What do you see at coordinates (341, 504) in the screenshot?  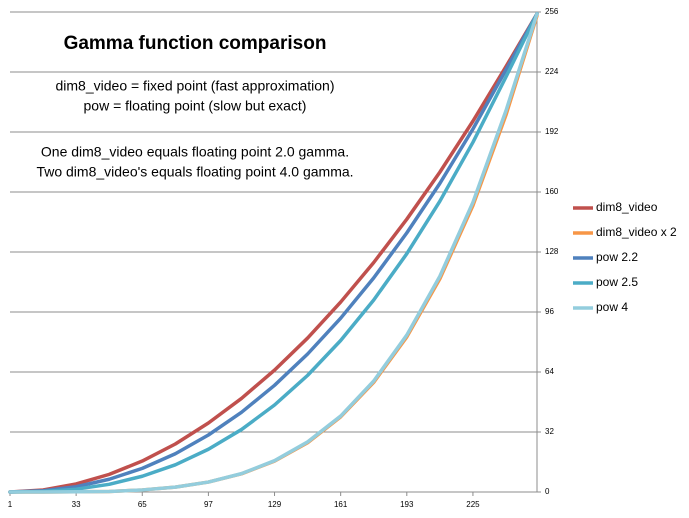 I see `x-tick-label: 161` at bounding box center [341, 504].